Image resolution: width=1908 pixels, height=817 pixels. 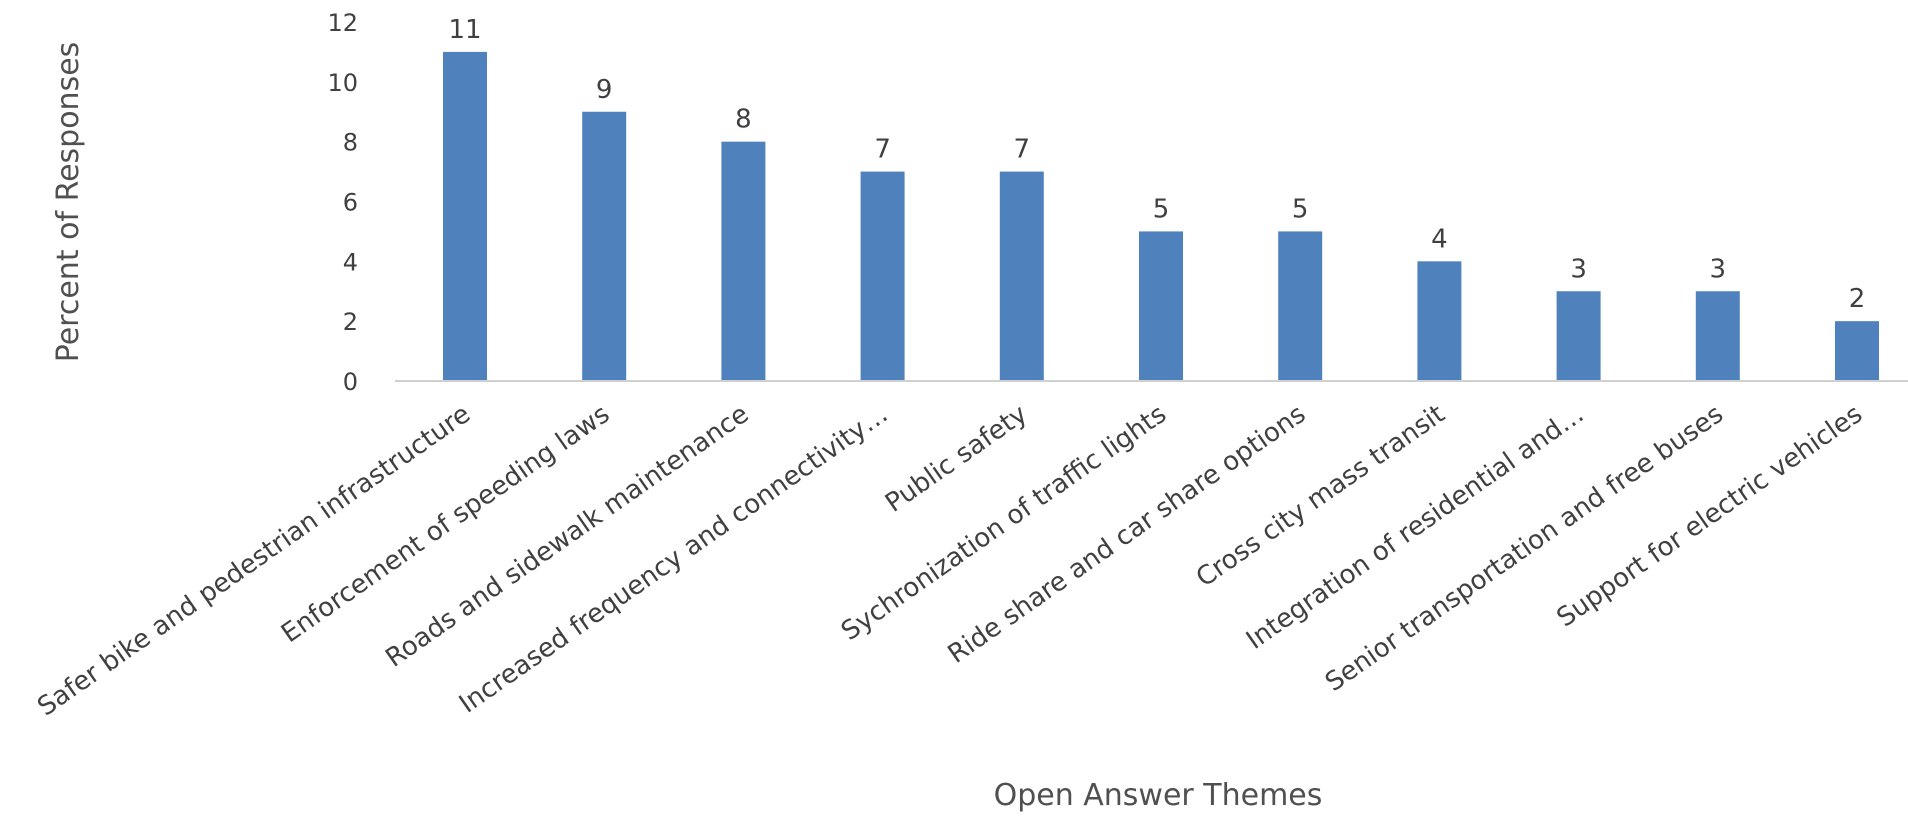 I want to click on y-axis-title: Percent of Responses, so click(x=68, y=202).